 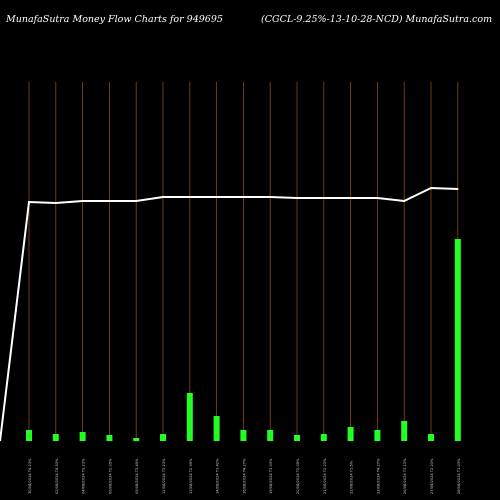 What do you see at coordinates (271, 476) in the screenshot?
I see `x-tick-label: 19/08/2024 T3.03%` at bounding box center [271, 476].